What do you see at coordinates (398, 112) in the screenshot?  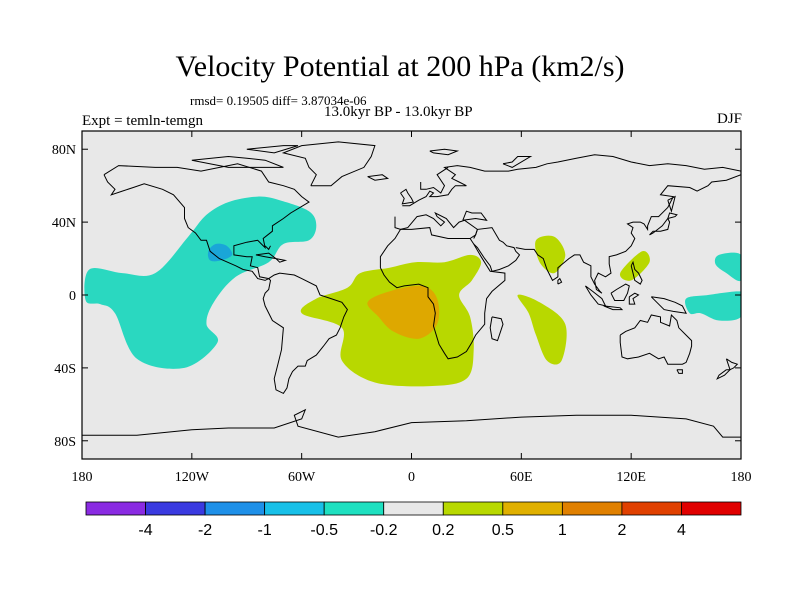 I see `subtitle: 13.0kyr BP - 13.0kyr BP` at bounding box center [398, 112].